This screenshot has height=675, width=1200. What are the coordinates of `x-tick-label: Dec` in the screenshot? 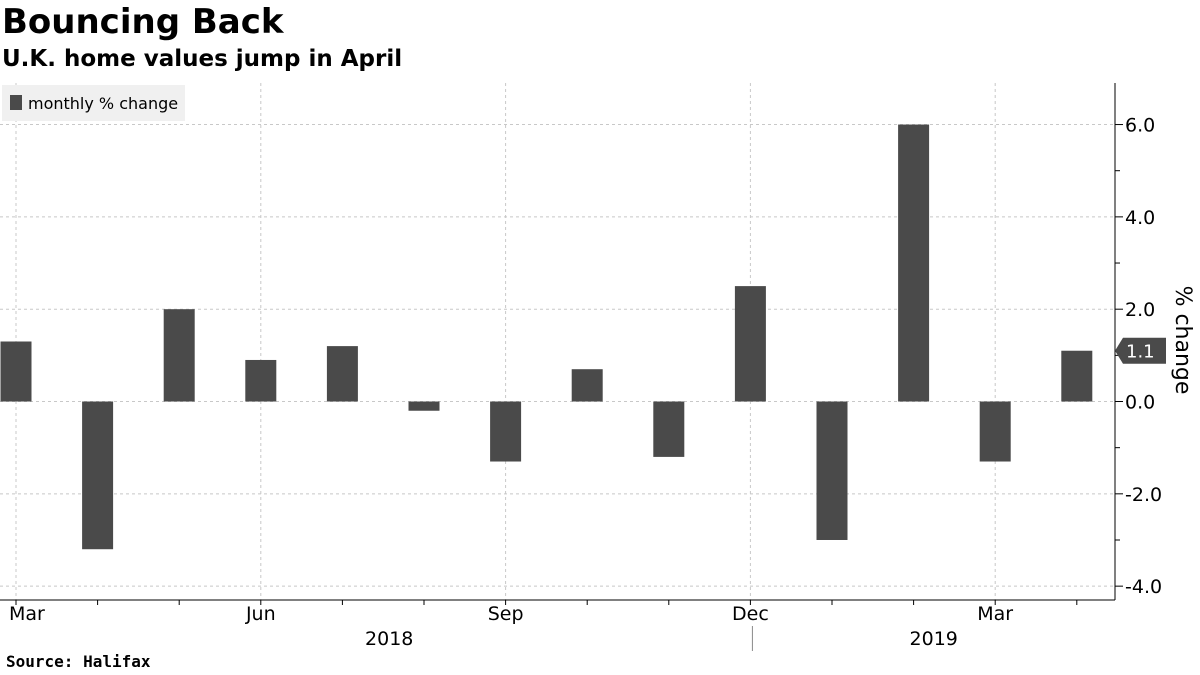 It's located at (750, 614).